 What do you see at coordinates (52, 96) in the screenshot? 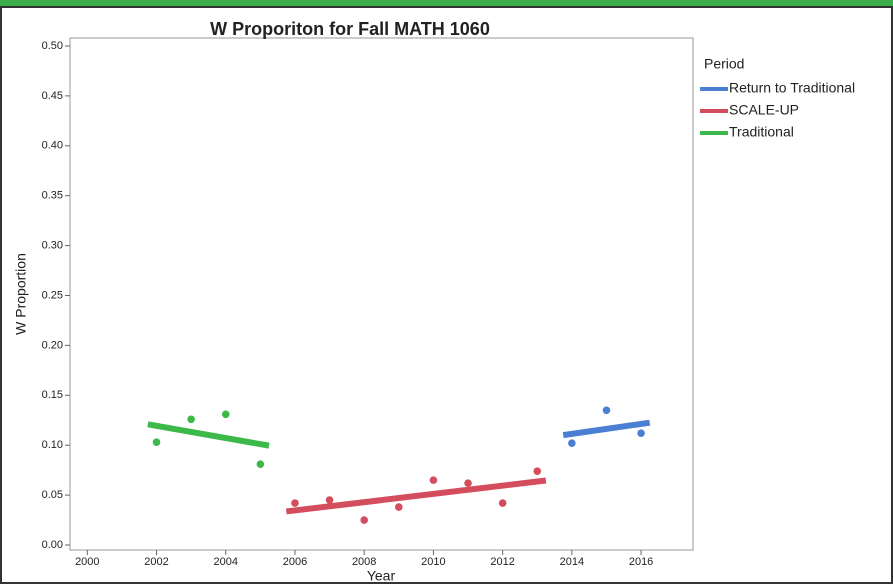
I see `y-tick-label: 0.45` at bounding box center [52, 96].